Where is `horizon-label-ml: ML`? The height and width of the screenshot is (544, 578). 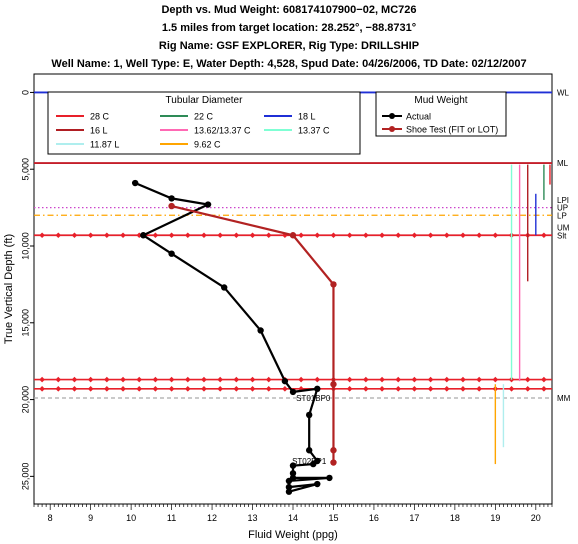
horizon-label-ml: ML is located at coordinates (563, 163).